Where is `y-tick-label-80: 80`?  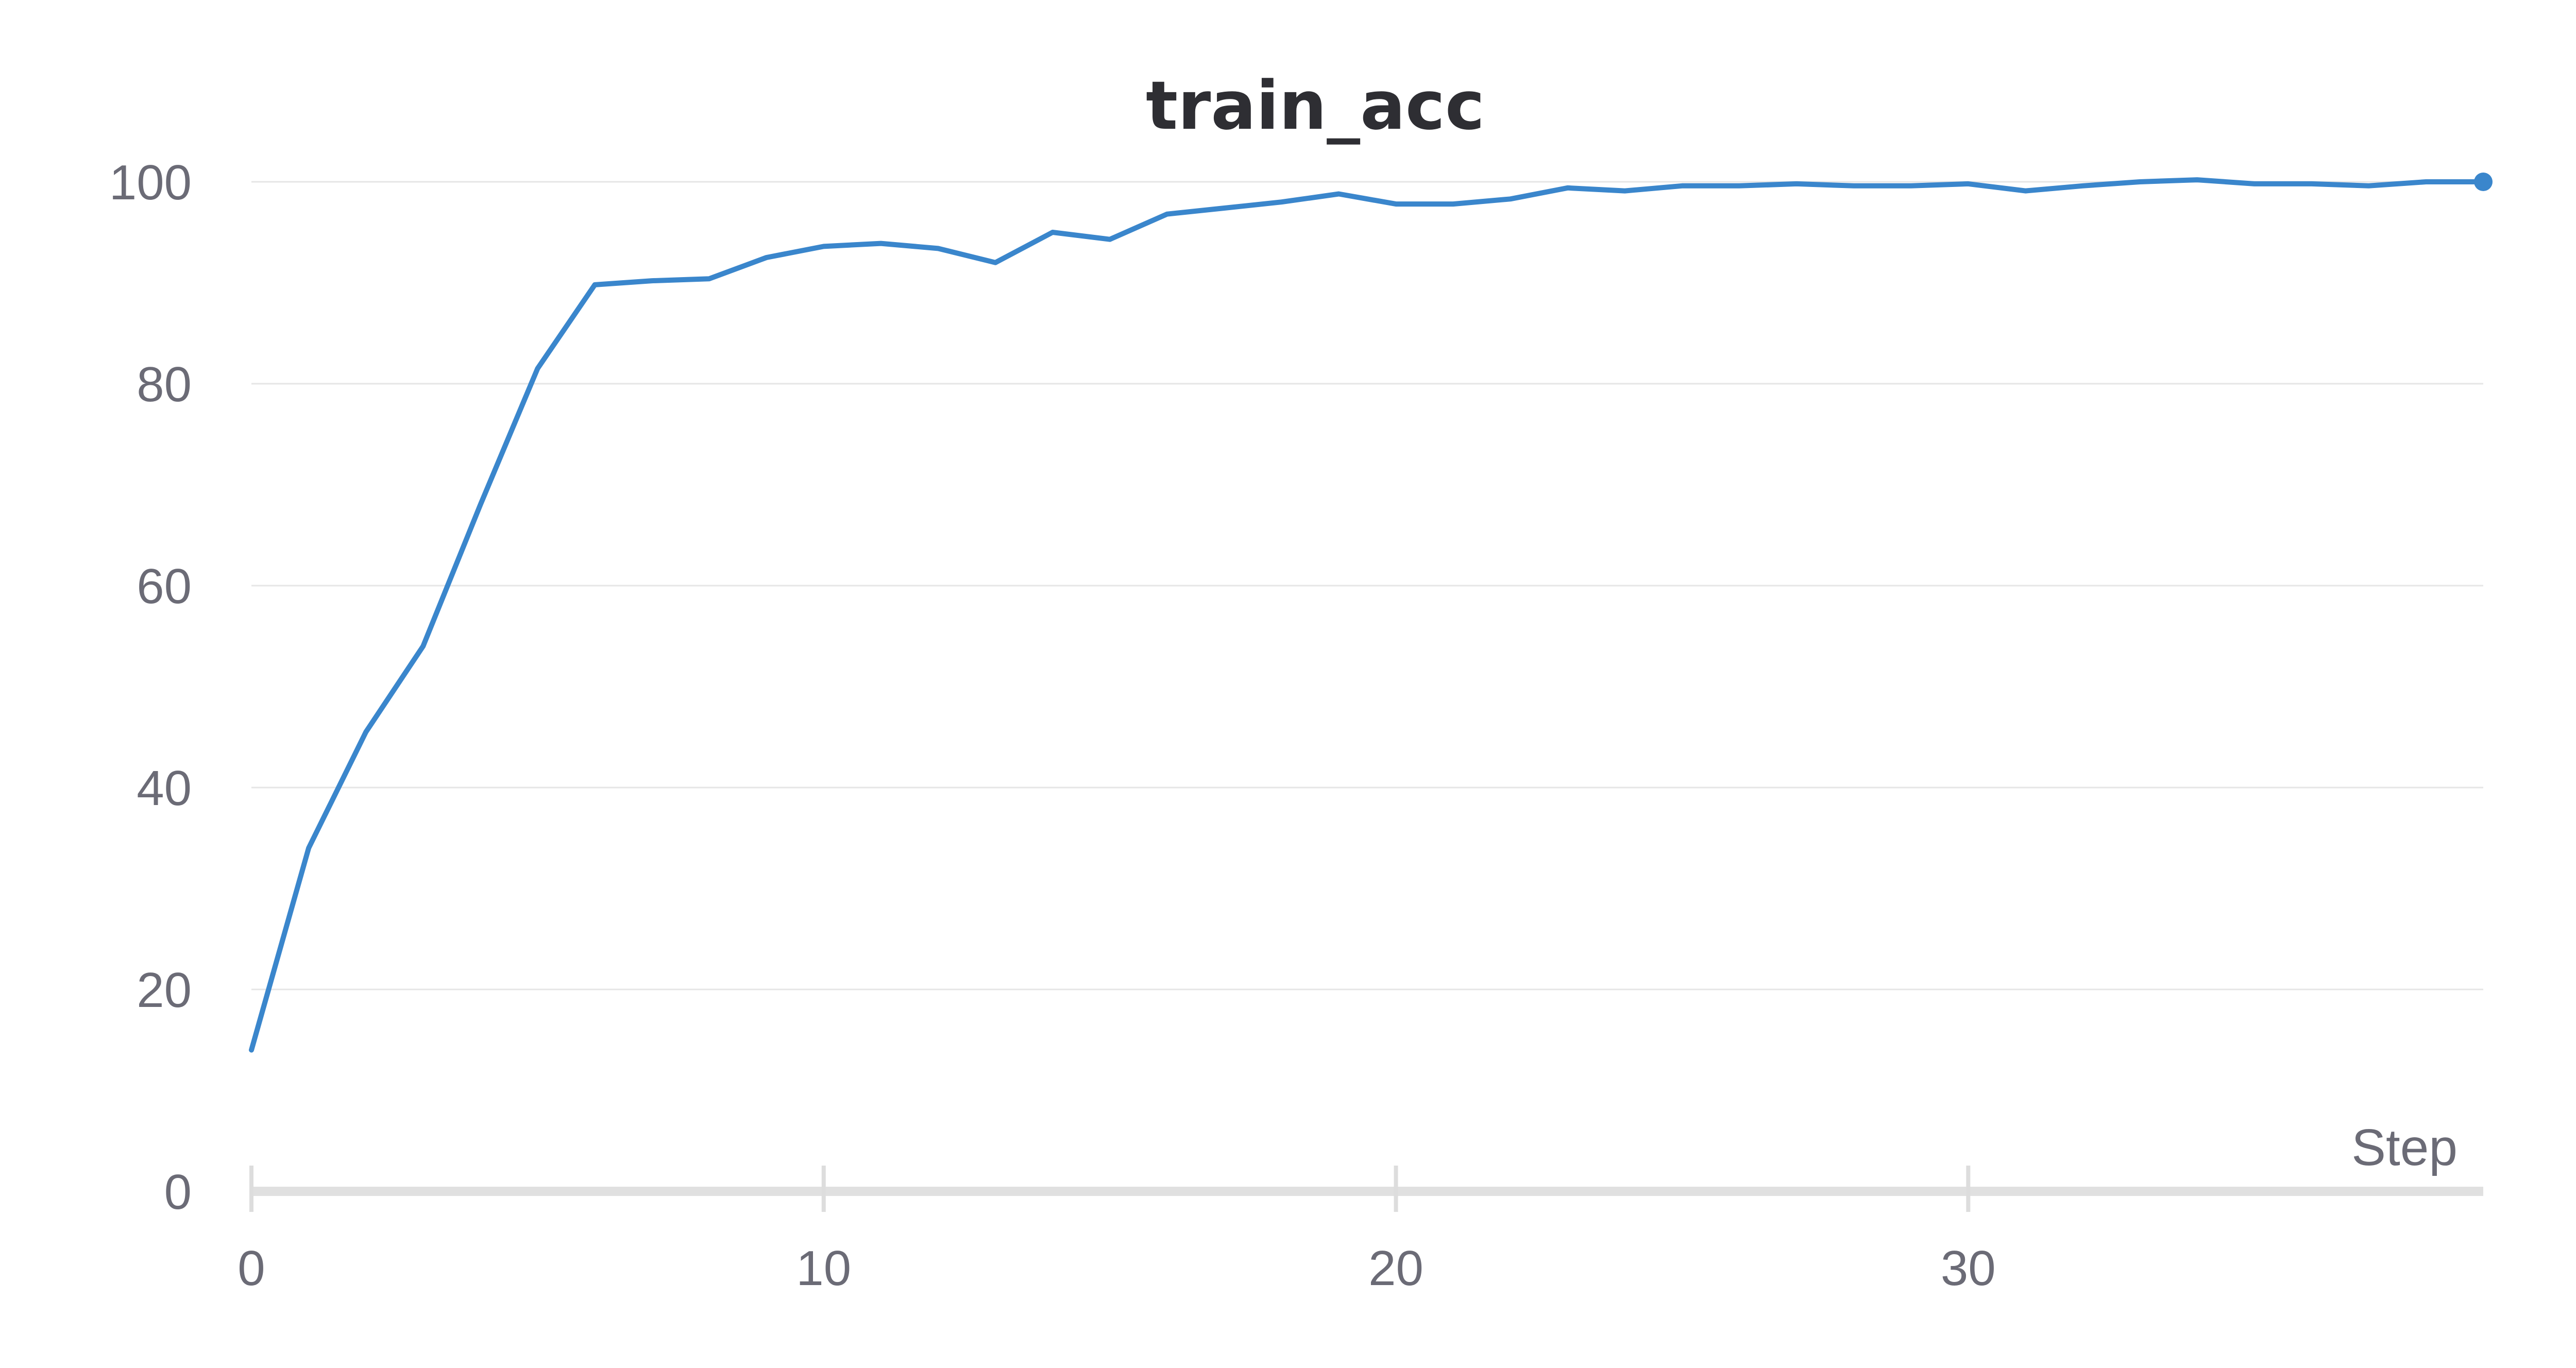 y-tick-label-80: 80 is located at coordinates (164, 384).